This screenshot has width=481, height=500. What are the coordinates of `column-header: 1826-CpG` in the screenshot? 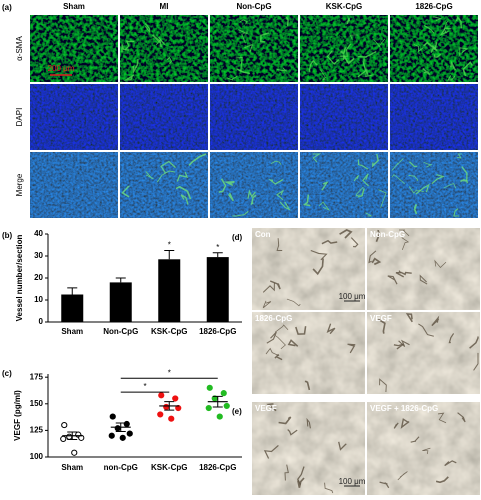 It's located at (433, 6).